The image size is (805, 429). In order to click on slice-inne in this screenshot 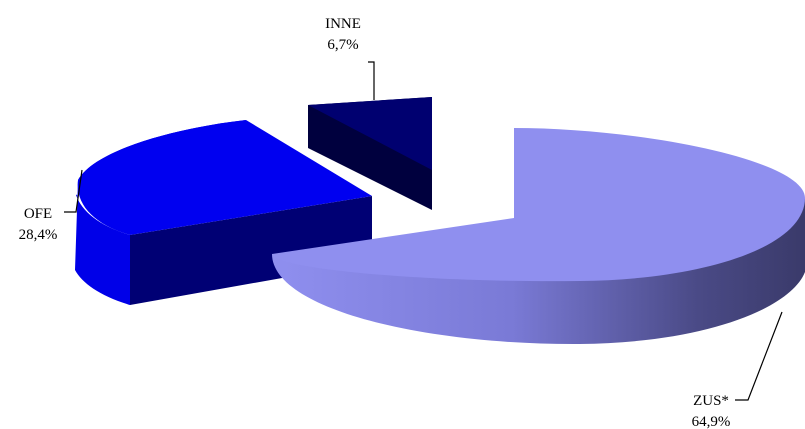, I will do `click(370, 153)`.